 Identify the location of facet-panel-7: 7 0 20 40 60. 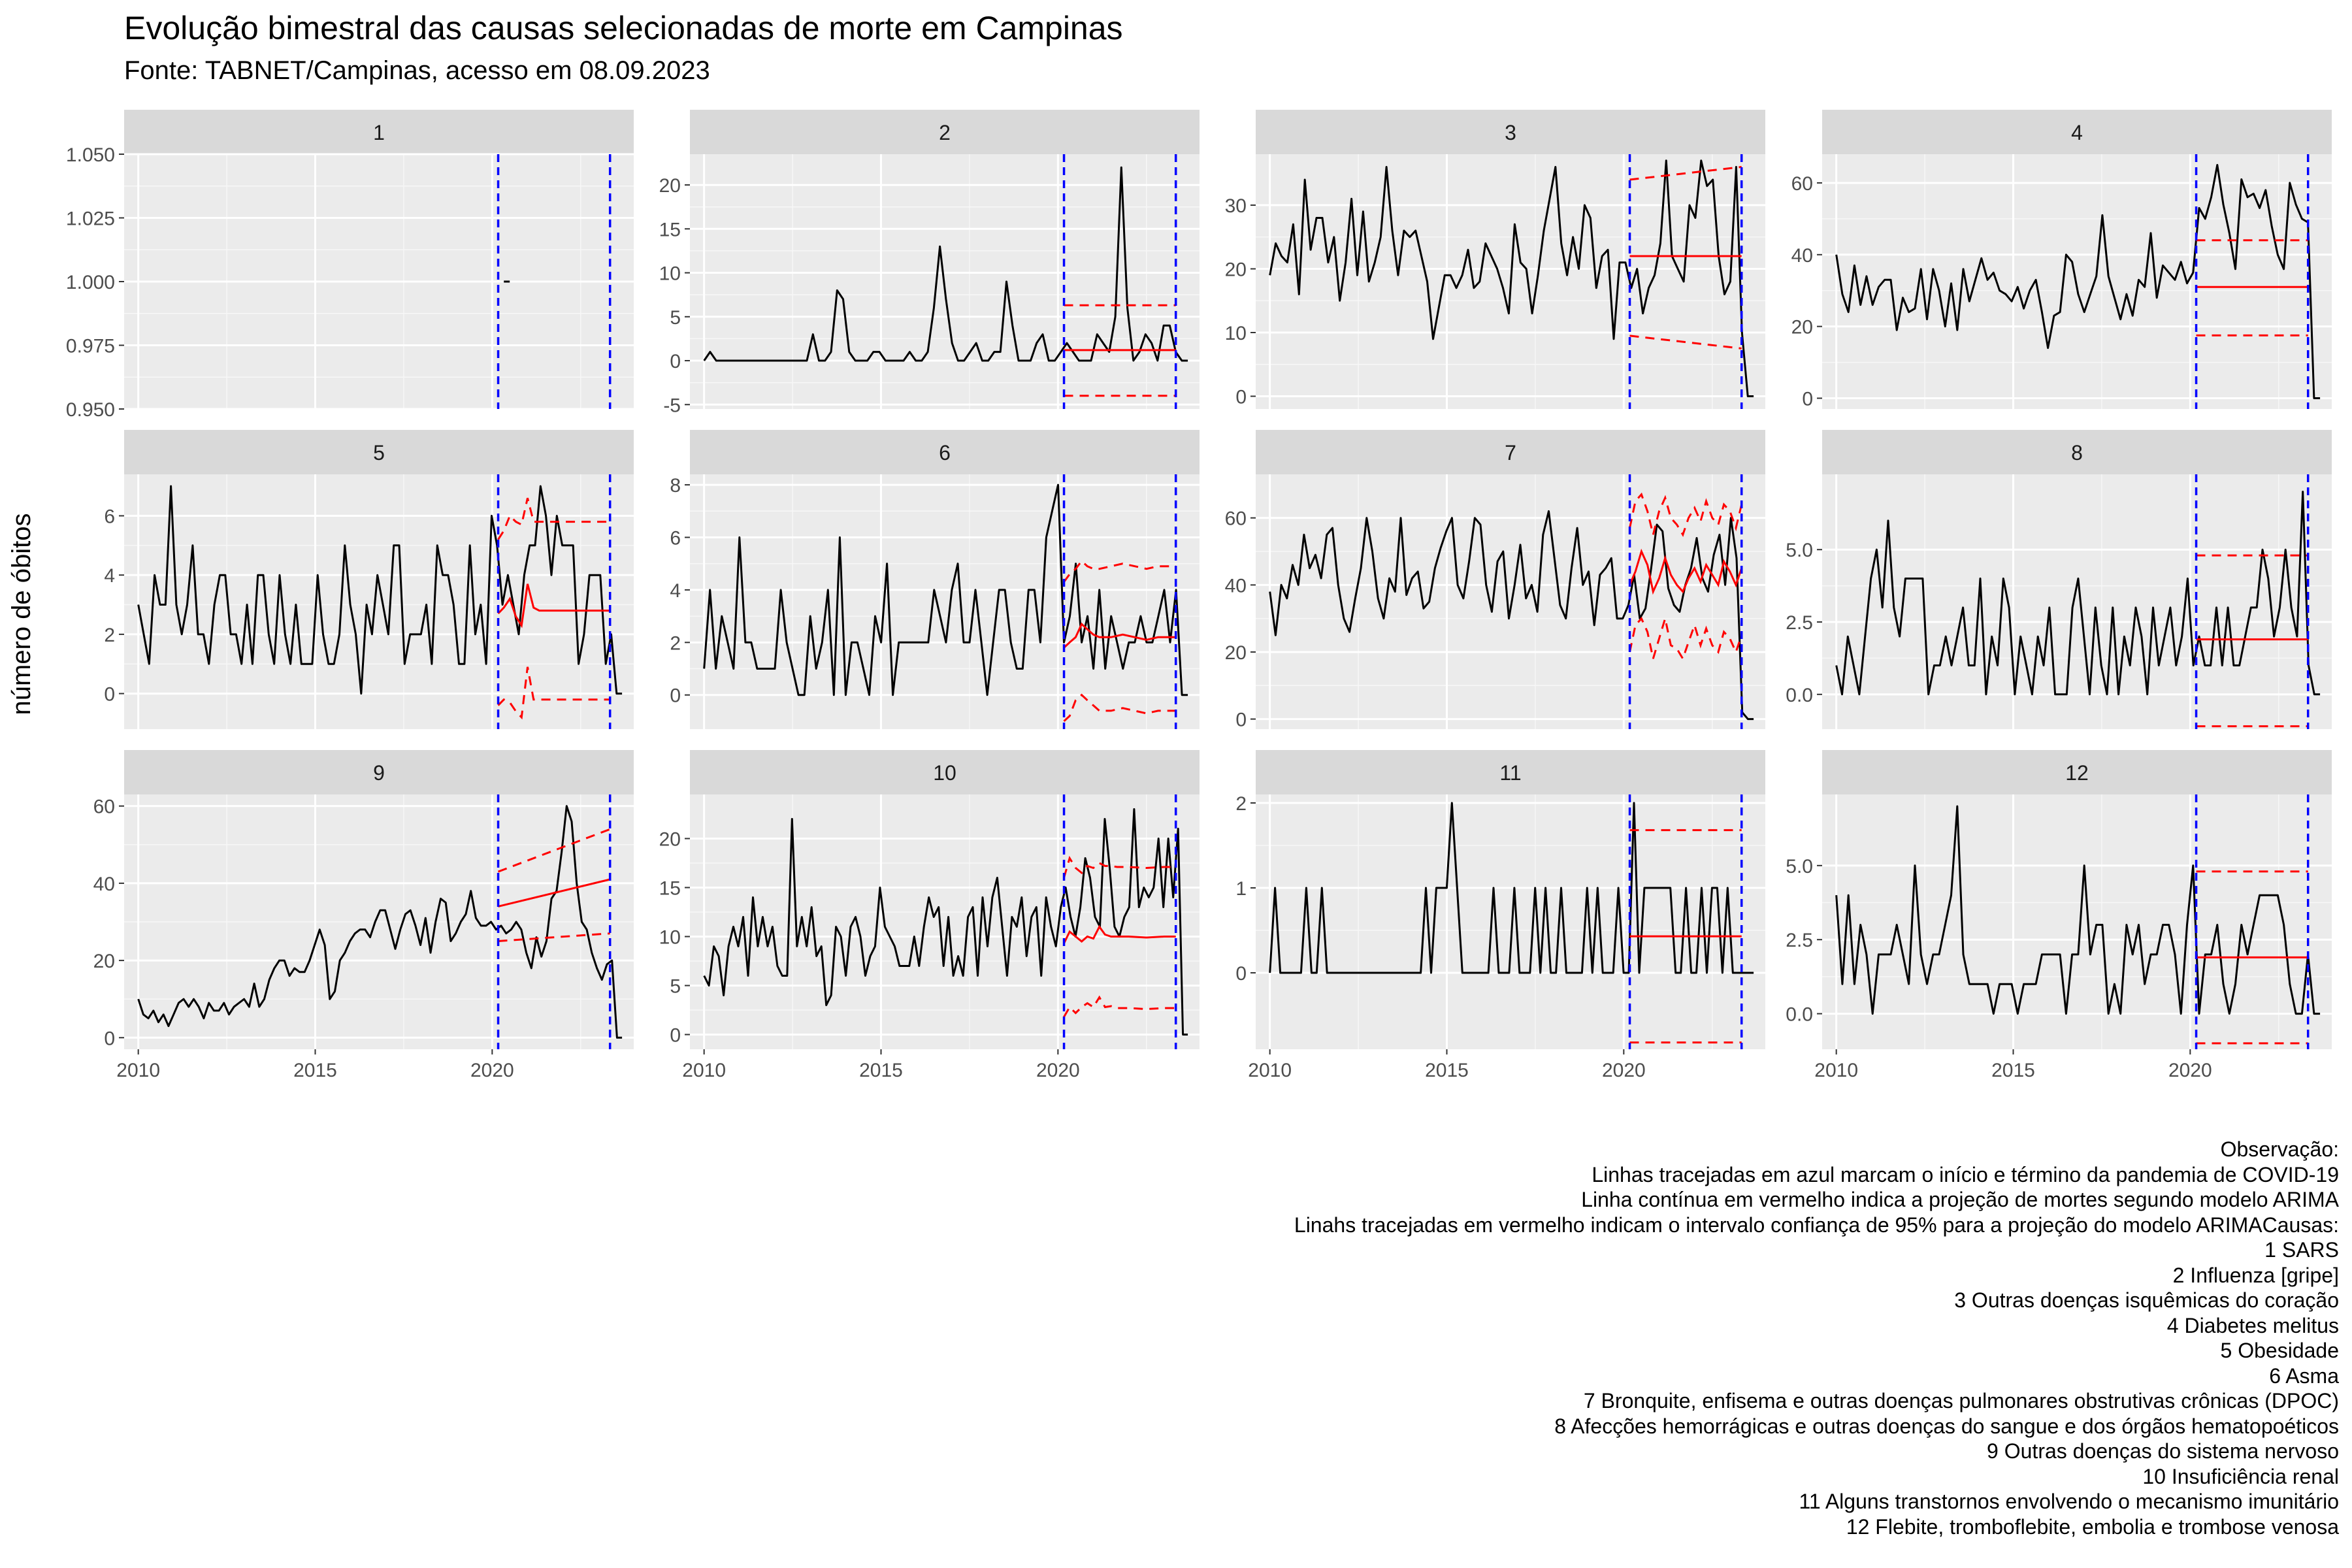
(1495, 580).